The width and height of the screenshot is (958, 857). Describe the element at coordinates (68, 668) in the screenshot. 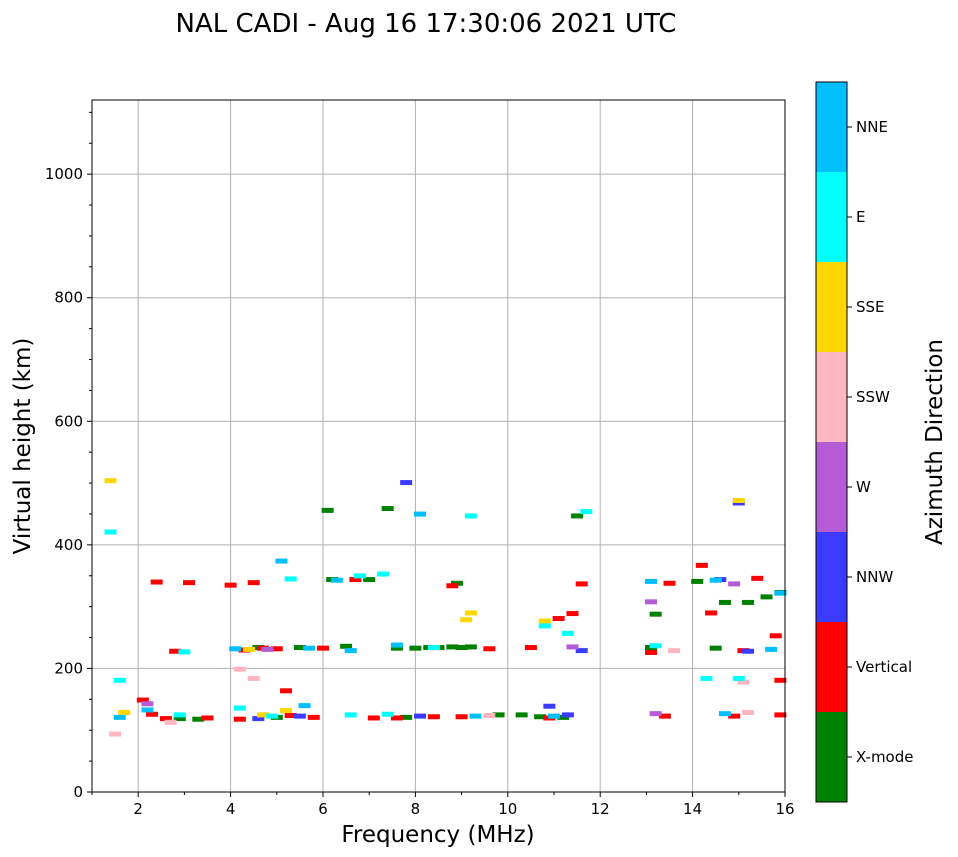

I see `y-tick-label: 200` at that location.